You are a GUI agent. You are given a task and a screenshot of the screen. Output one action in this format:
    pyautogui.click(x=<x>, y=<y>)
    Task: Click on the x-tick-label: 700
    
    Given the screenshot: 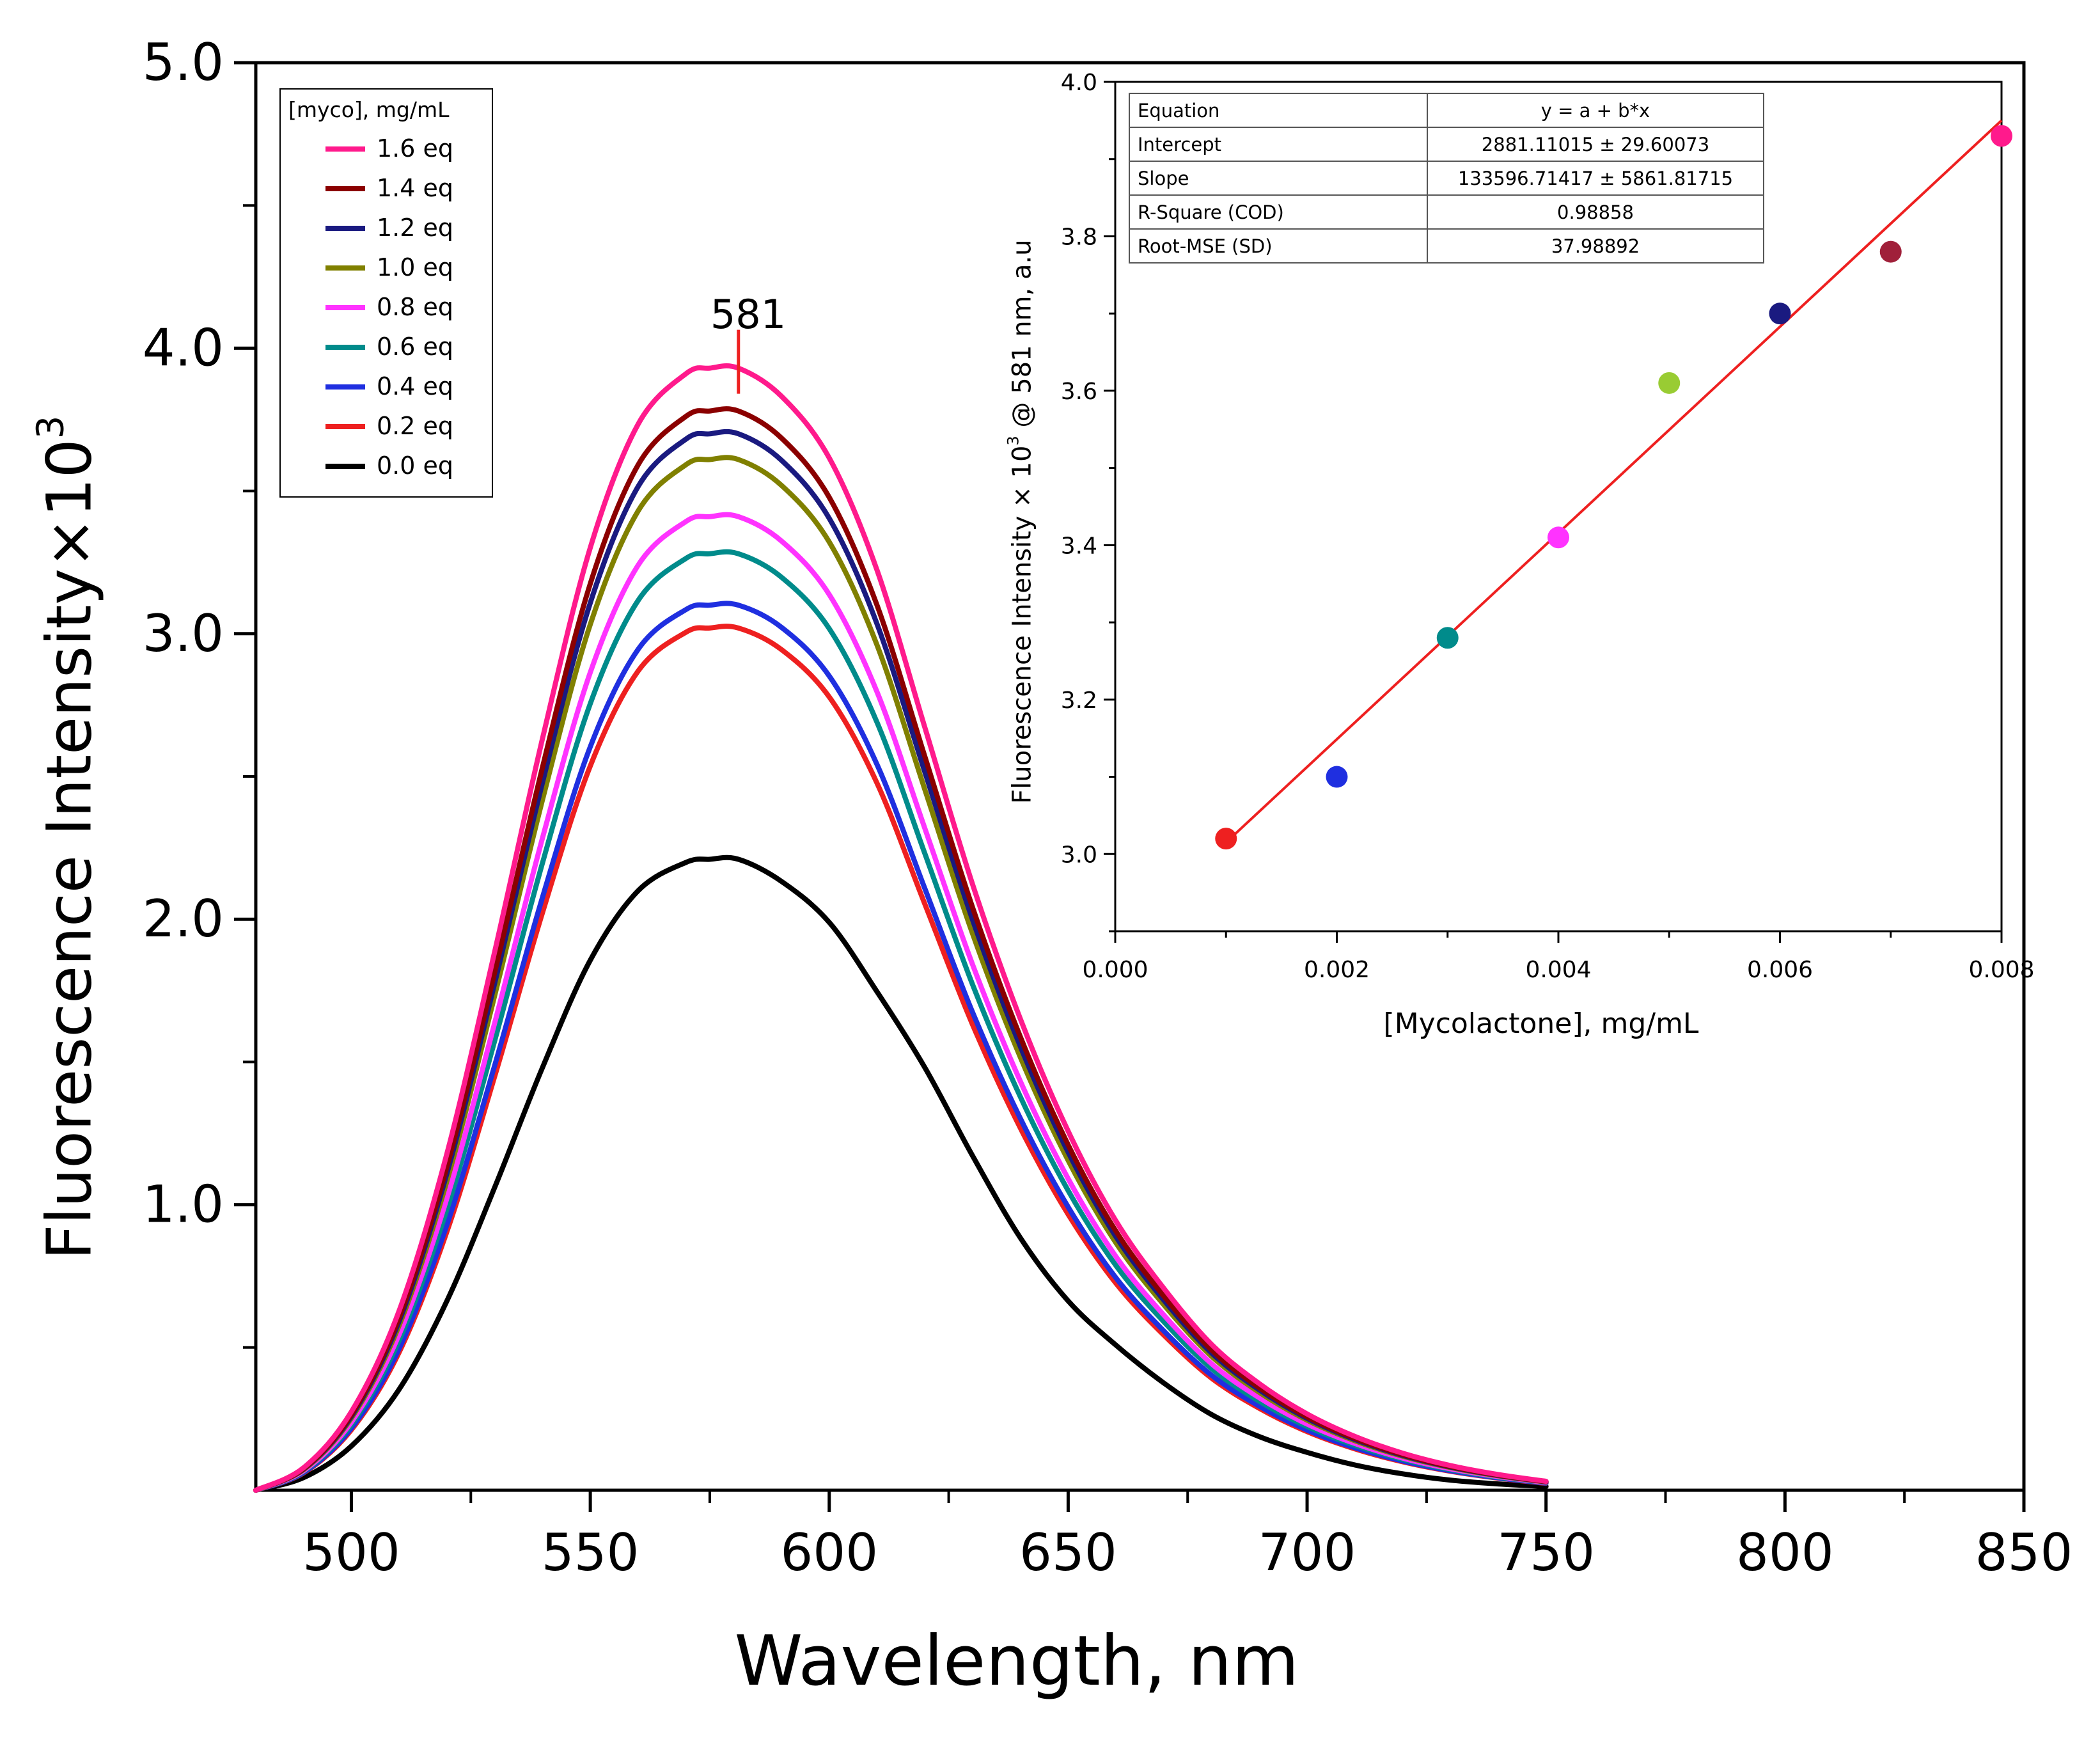 What is the action you would take?
    pyautogui.click(x=1307, y=1552)
    